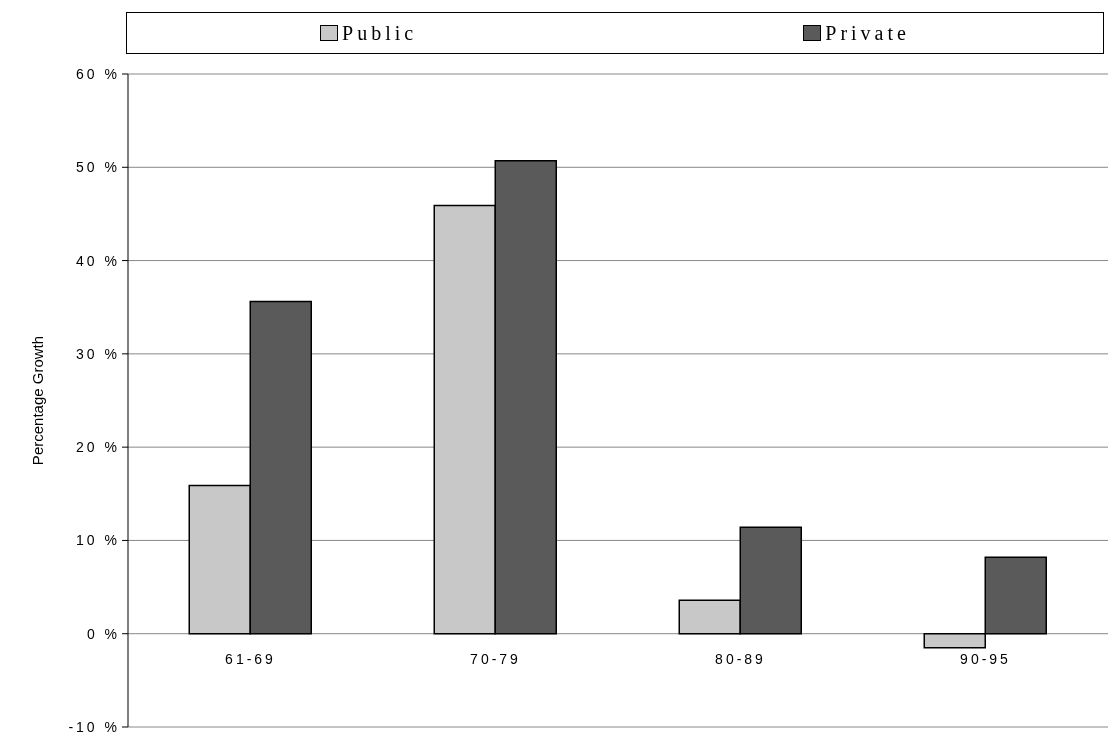 This screenshot has width=1117, height=745. Describe the element at coordinates (985, 658) in the screenshot. I see `x-tick-label: 90-95` at that location.